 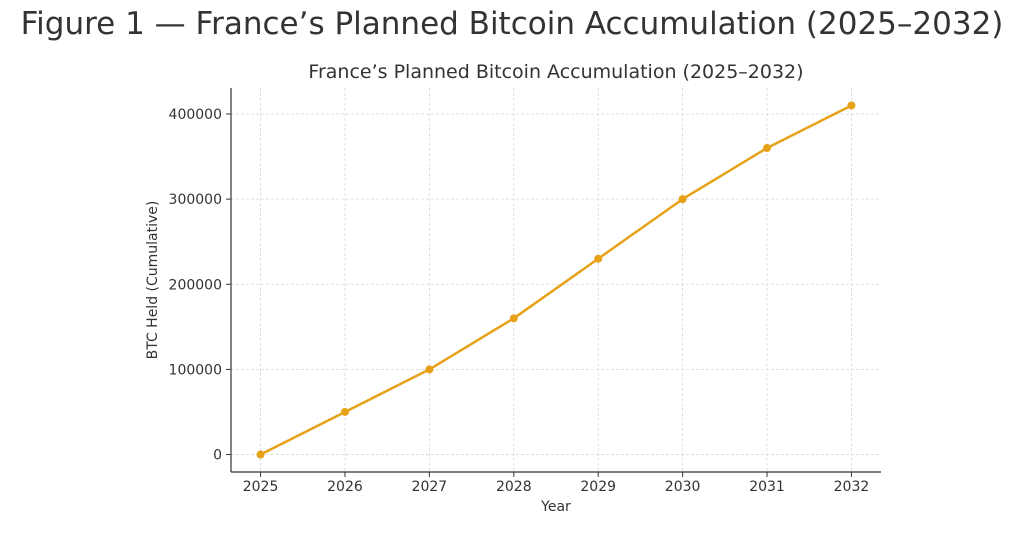 I want to click on y-tick-label: 300000, so click(x=195, y=200).